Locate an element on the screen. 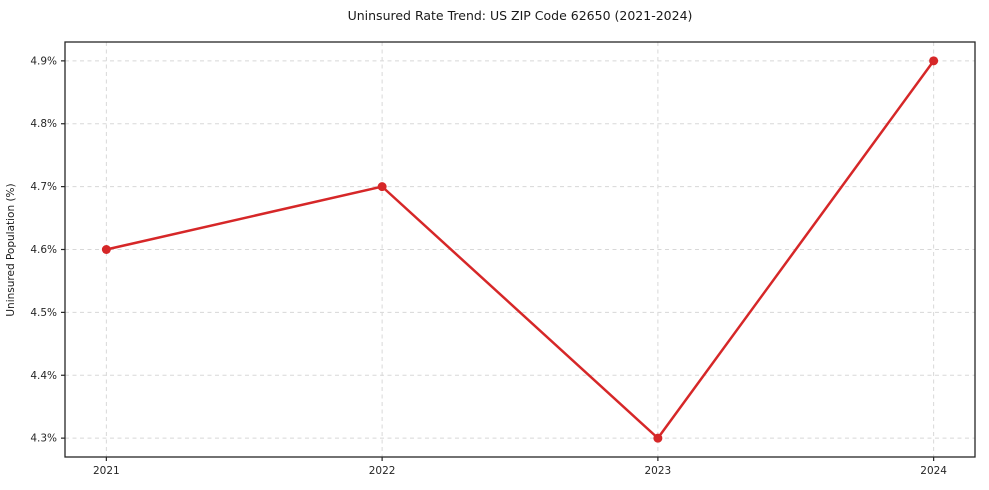 The width and height of the screenshot is (989, 490). y-tick-label: 4.5% is located at coordinates (43, 313).